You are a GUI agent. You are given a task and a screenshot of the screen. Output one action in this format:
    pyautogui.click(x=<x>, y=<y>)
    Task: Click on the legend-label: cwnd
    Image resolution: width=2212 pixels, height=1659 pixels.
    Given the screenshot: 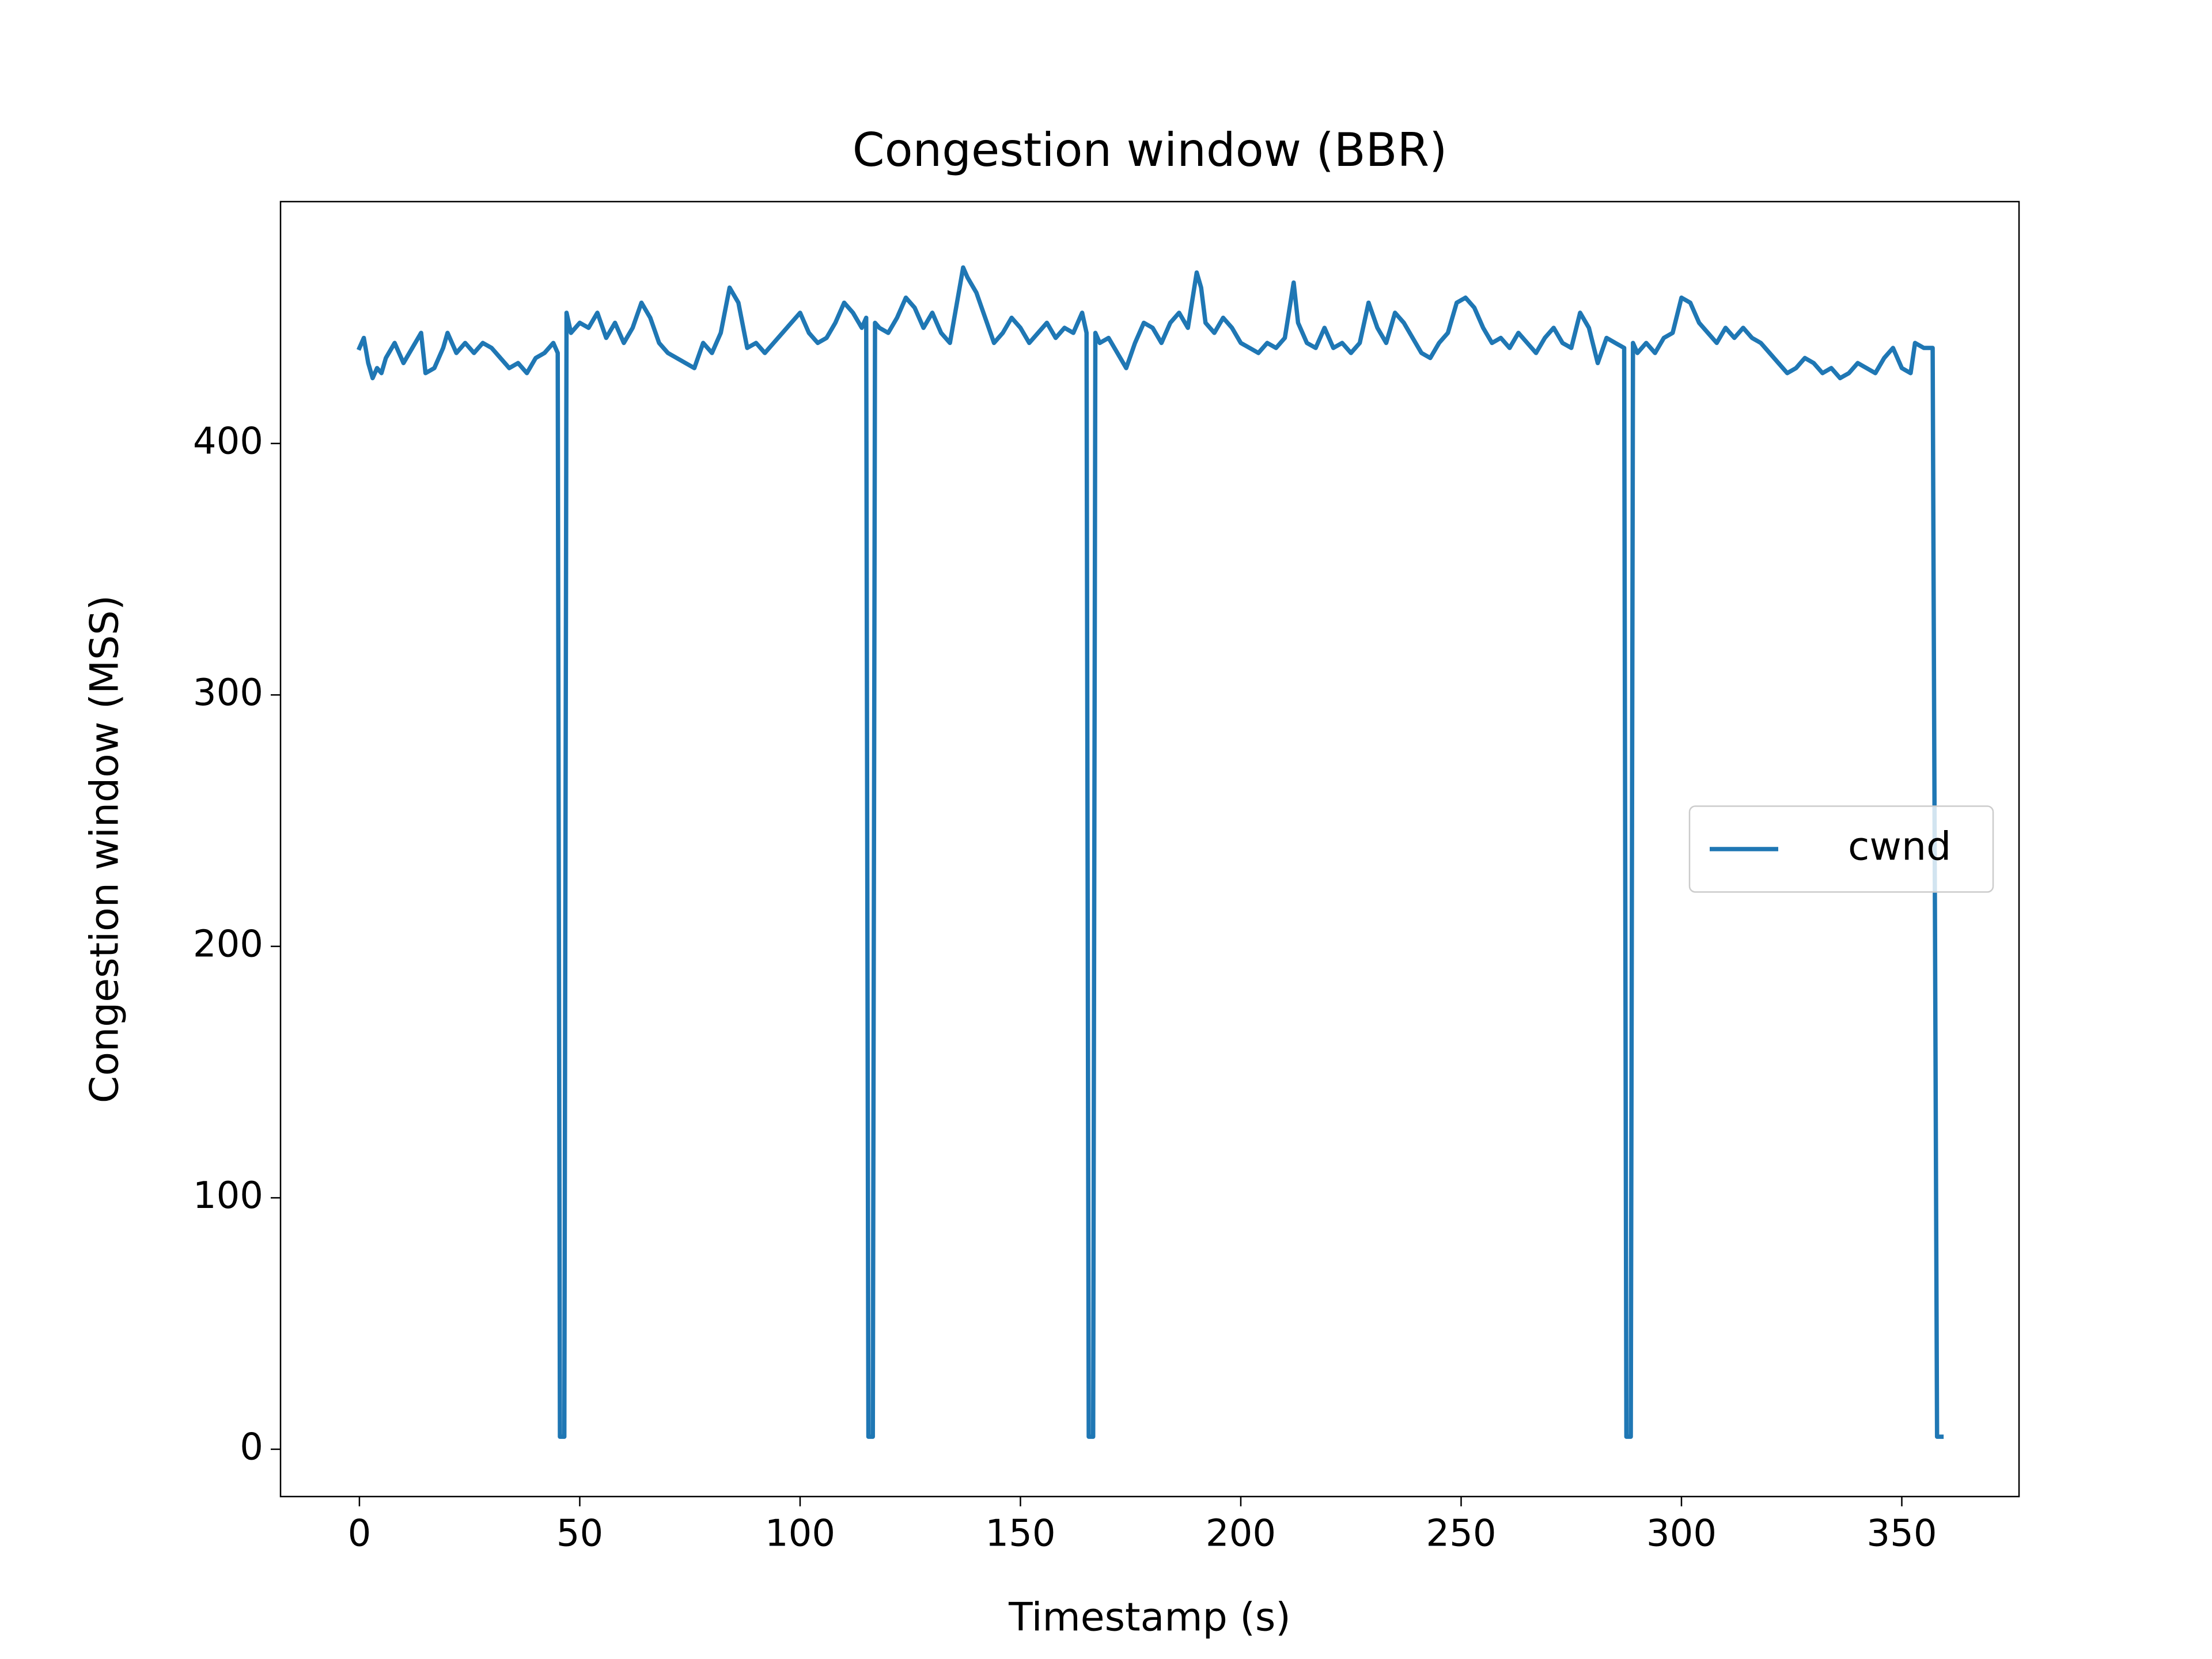 What is the action you would take?
    pyautogui.click(x=1899, y=847)
    